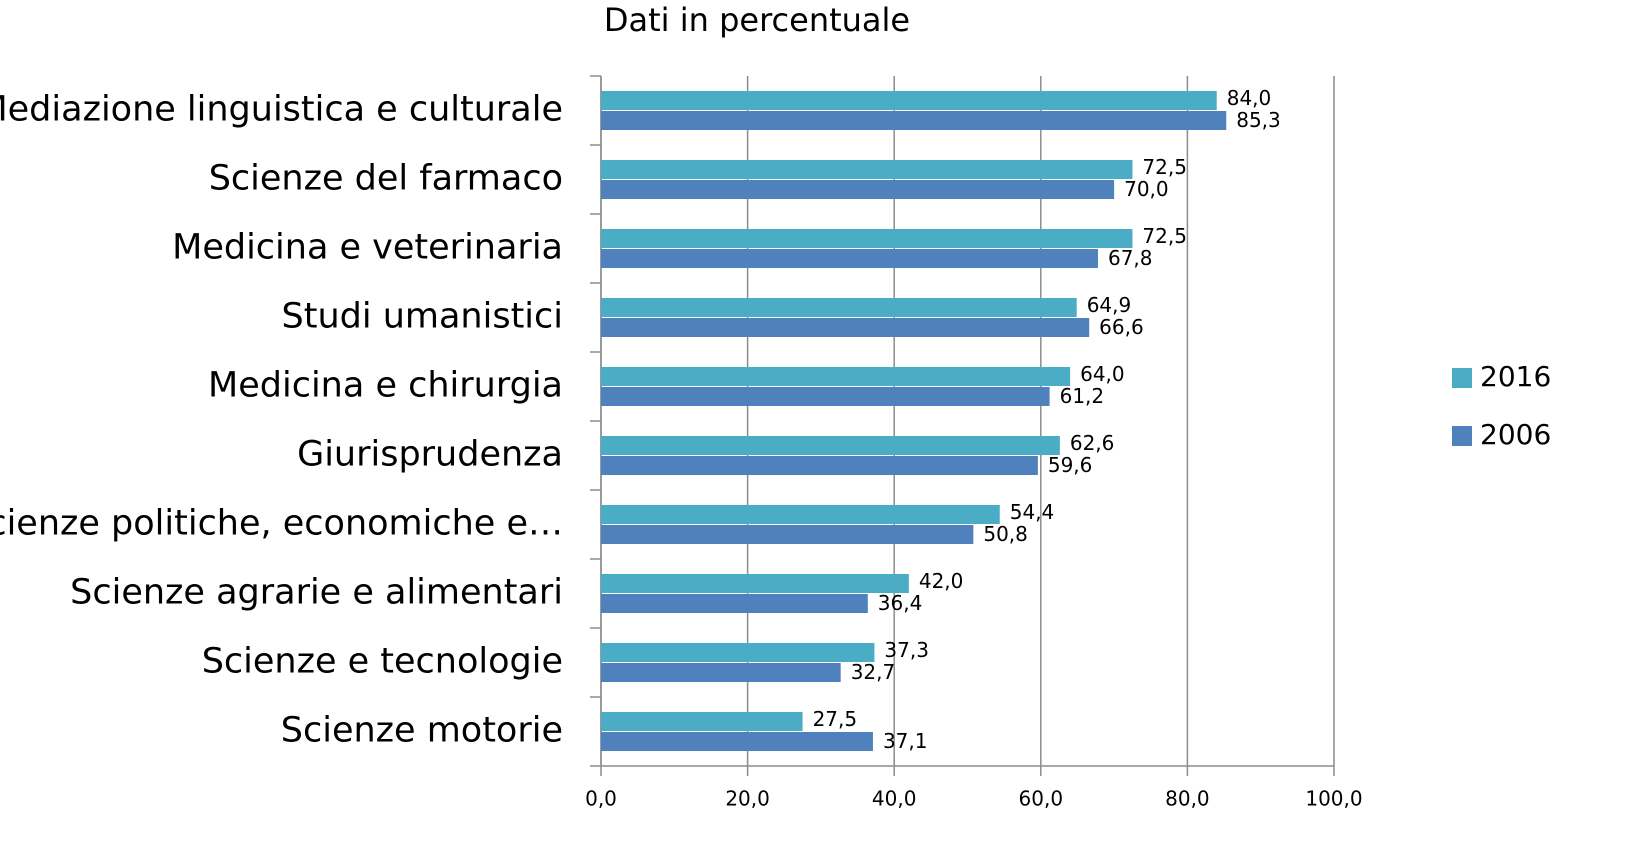 The image size is (1648, 853). Describe the element at coordinates (1005, 534) in the screenshot. I see `value-label: 50,8` at that location.